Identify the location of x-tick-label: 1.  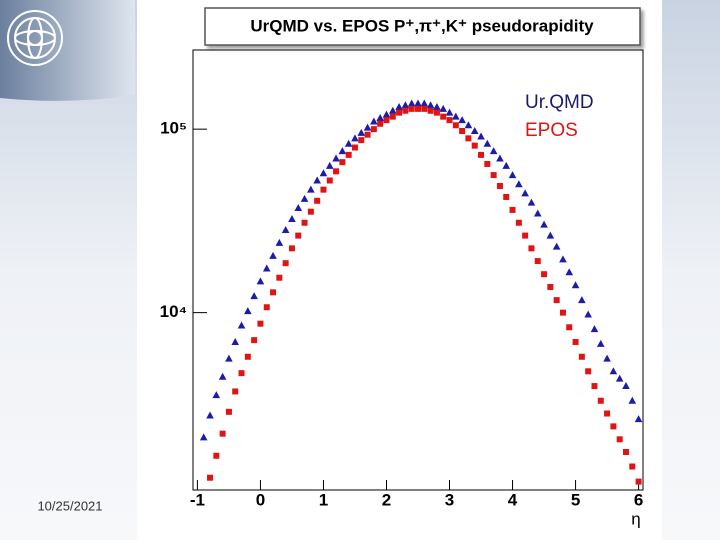
(323, 499).